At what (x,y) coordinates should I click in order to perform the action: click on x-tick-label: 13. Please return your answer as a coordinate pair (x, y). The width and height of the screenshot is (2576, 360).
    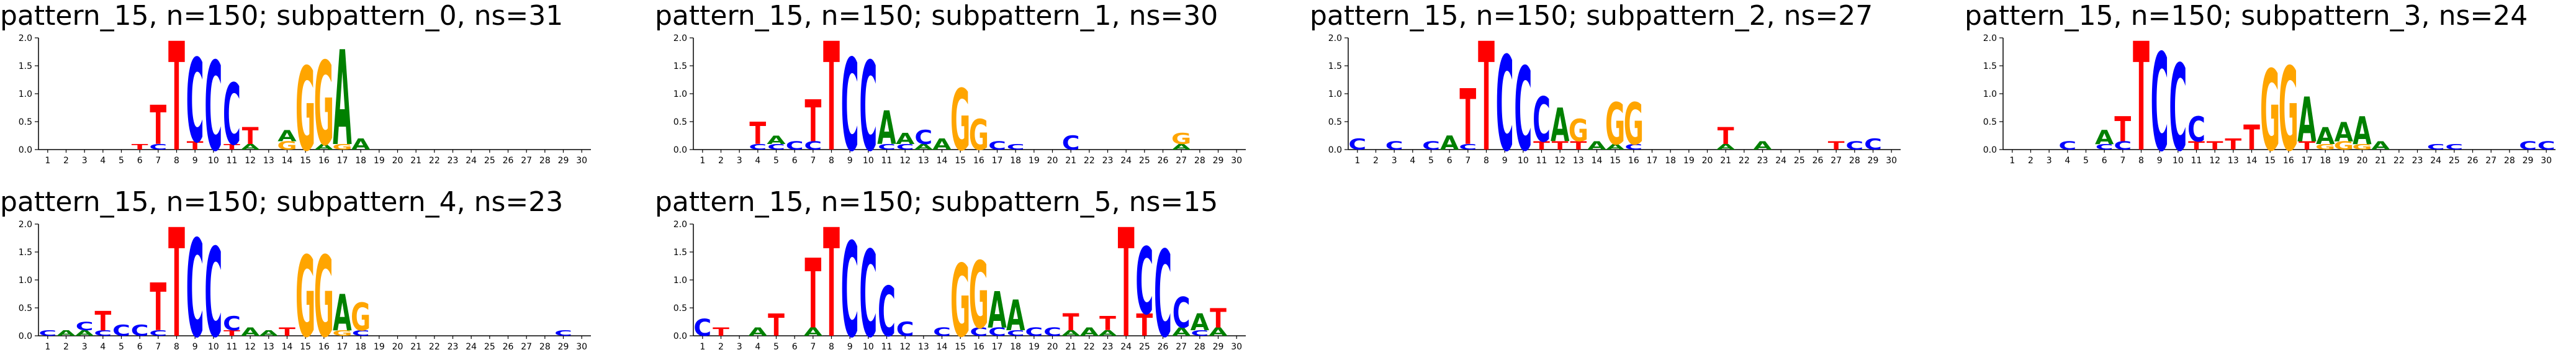
    Looking at the image, I should click on (268, 161).